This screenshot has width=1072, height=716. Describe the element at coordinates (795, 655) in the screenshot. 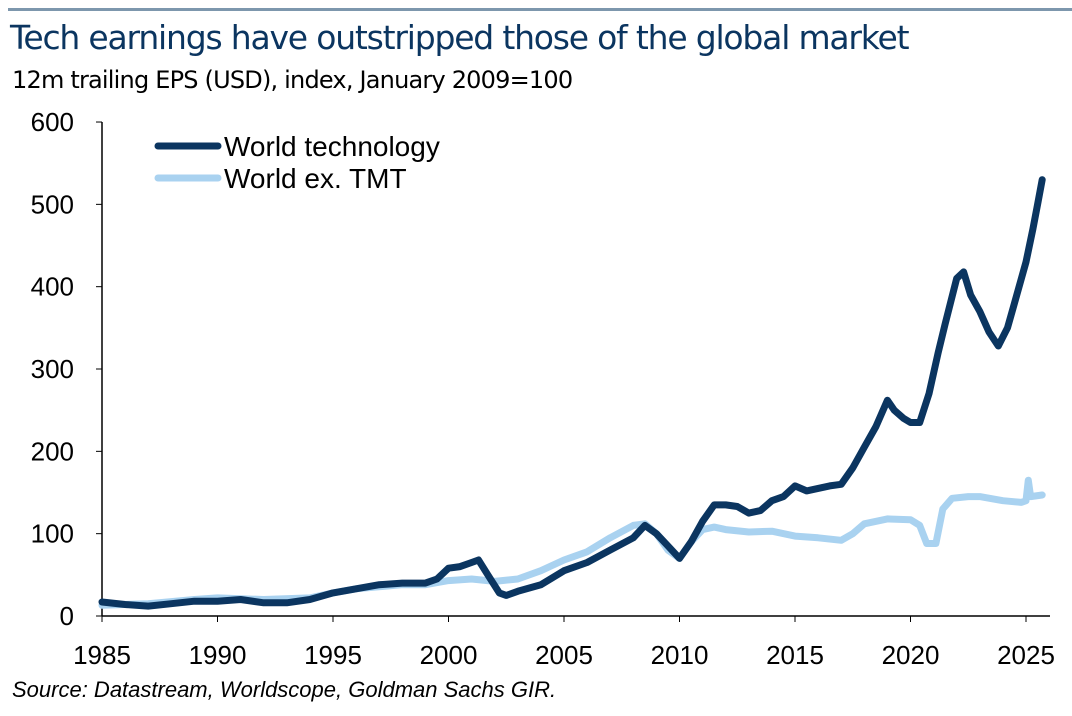

I see `x-tick-label: 2015` at that location.